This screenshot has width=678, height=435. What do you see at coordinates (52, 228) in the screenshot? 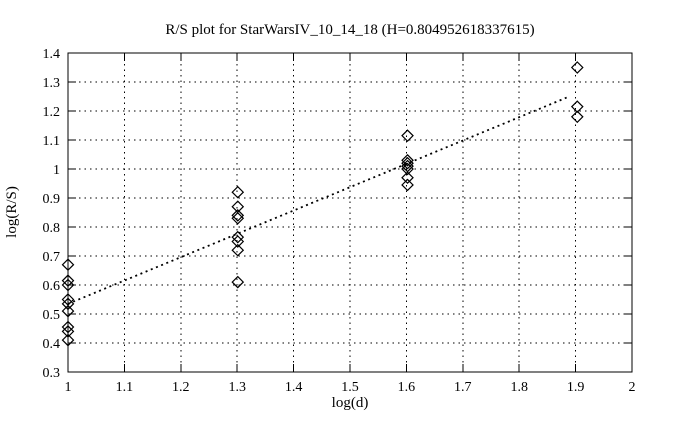
I see `y-tick-label: 0.8` at bounding box center [52, 228].